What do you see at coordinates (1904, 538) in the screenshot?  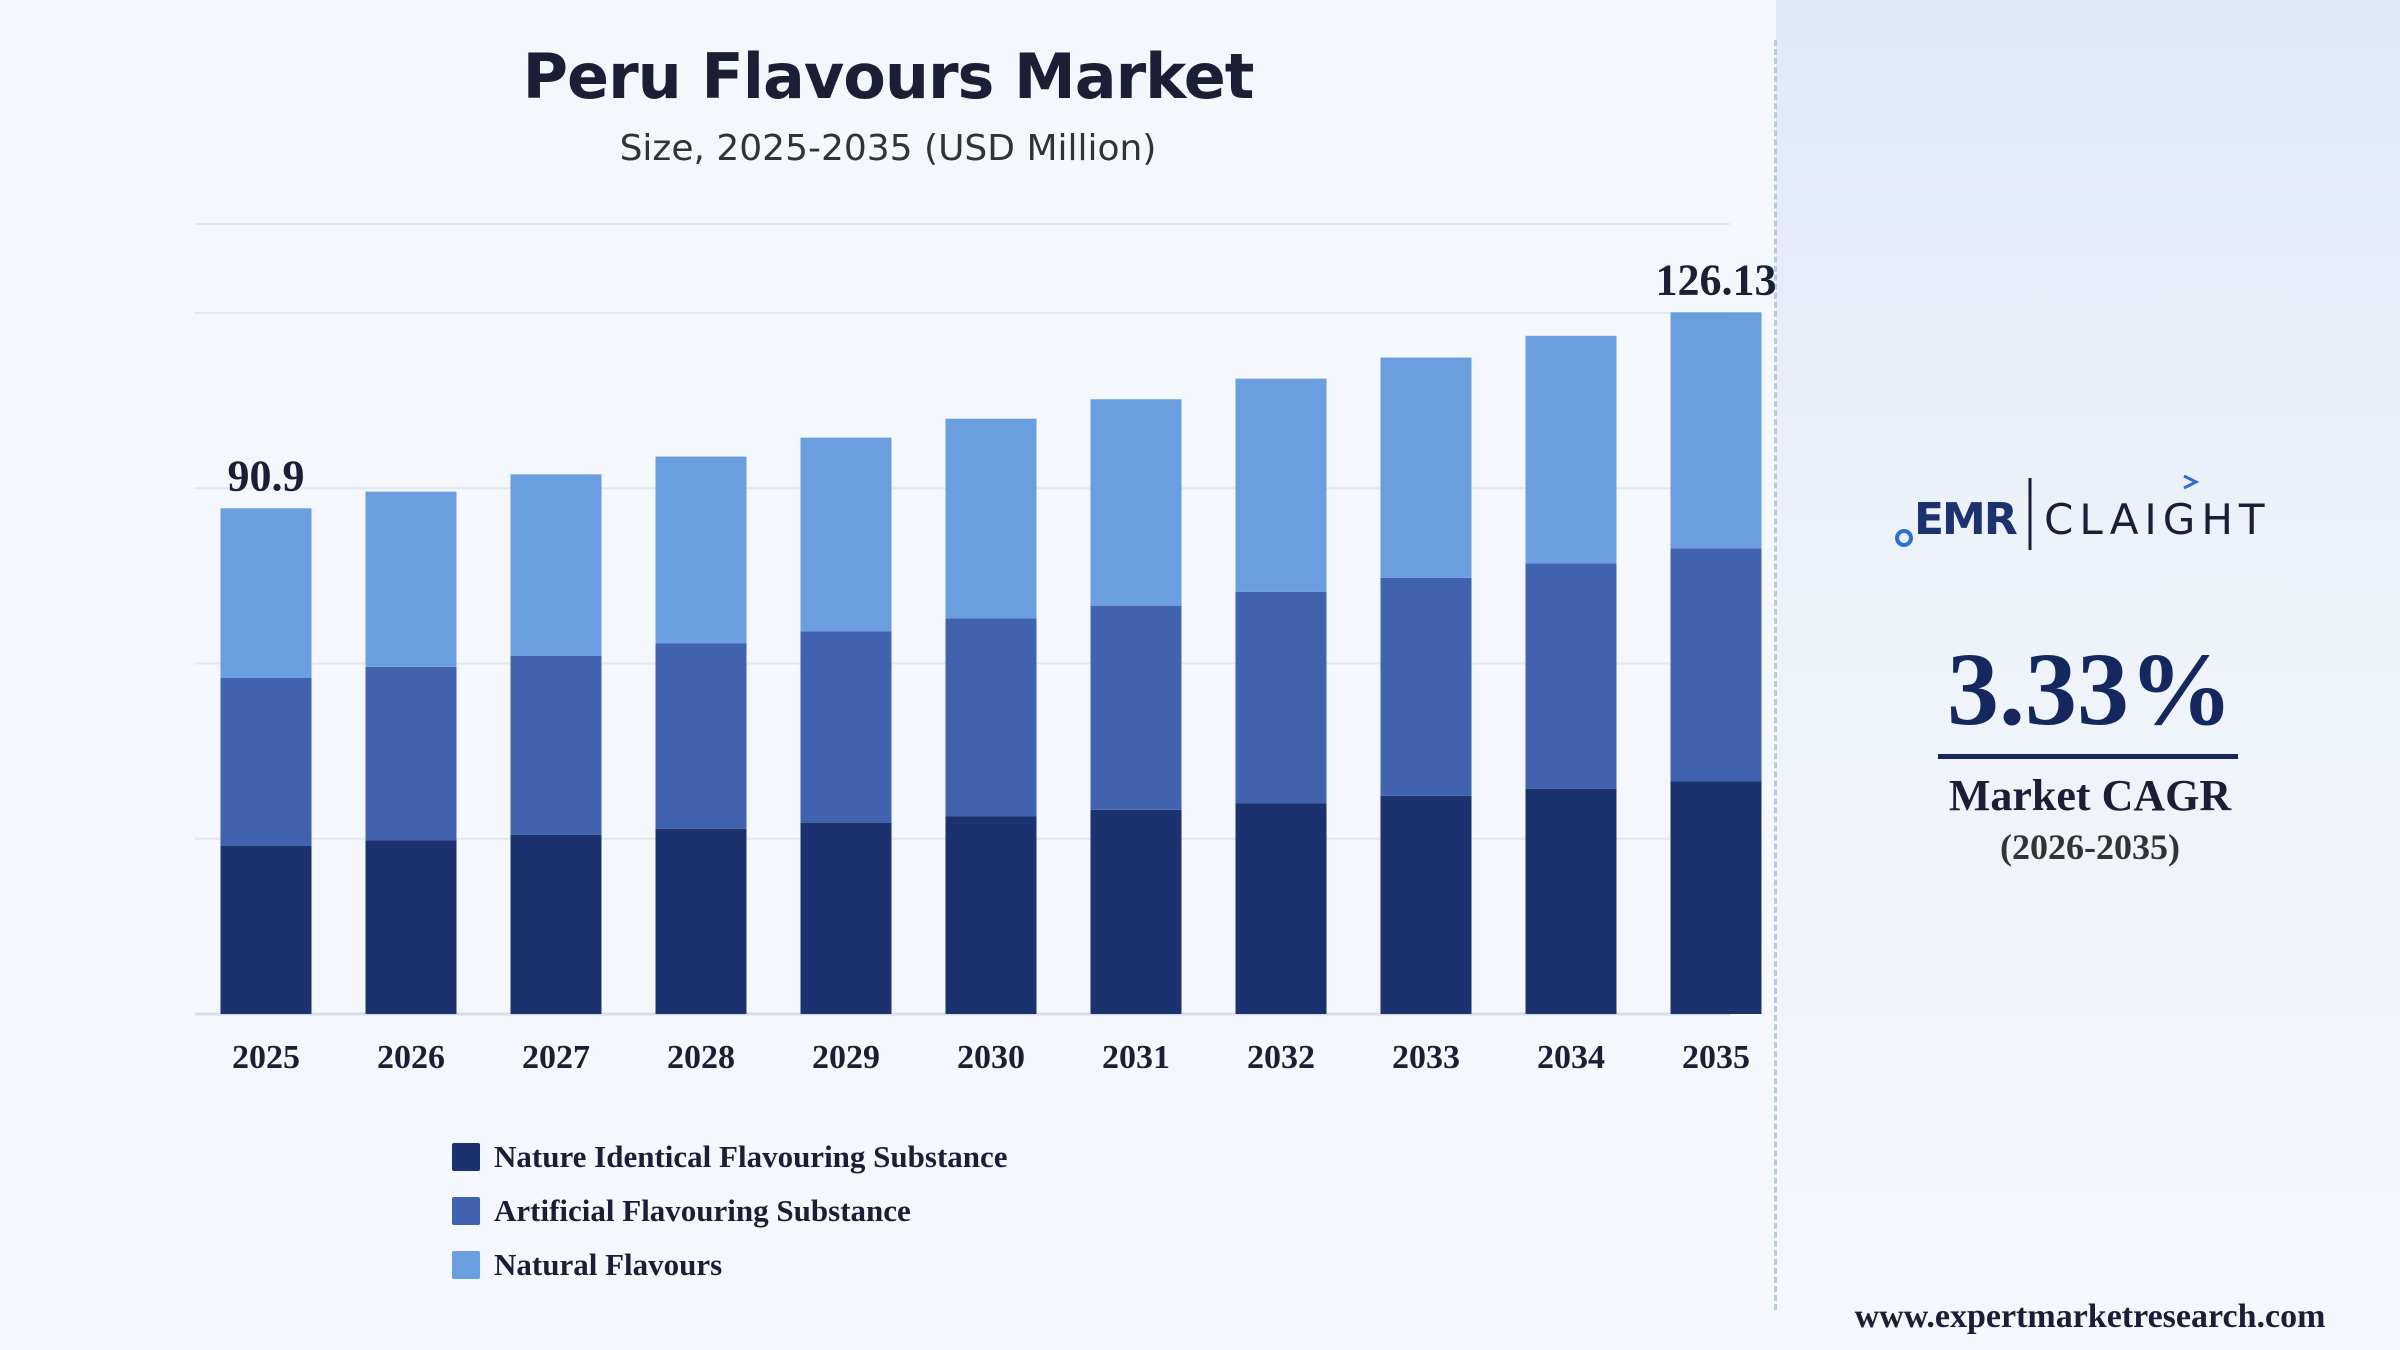 I see `logo-dot-icon` at bounding box center [1904, 538].